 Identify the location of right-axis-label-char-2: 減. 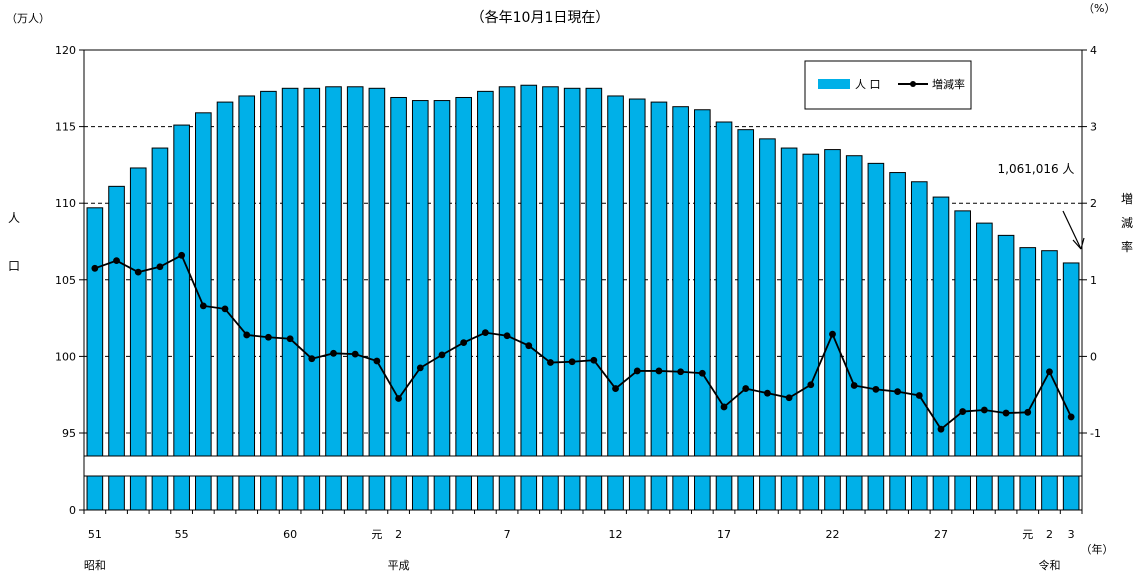
(1127, 222).